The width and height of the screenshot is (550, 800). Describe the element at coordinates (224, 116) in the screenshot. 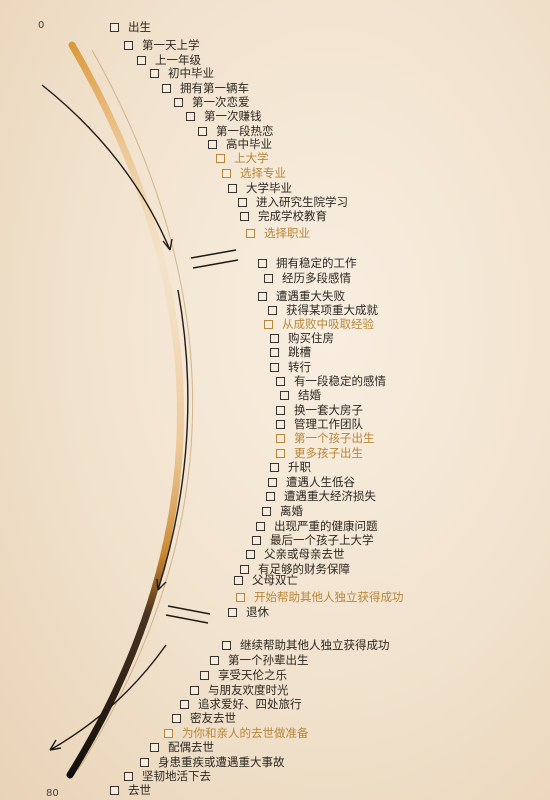

I see `milestone-item: 第一次赚钱` at that location.